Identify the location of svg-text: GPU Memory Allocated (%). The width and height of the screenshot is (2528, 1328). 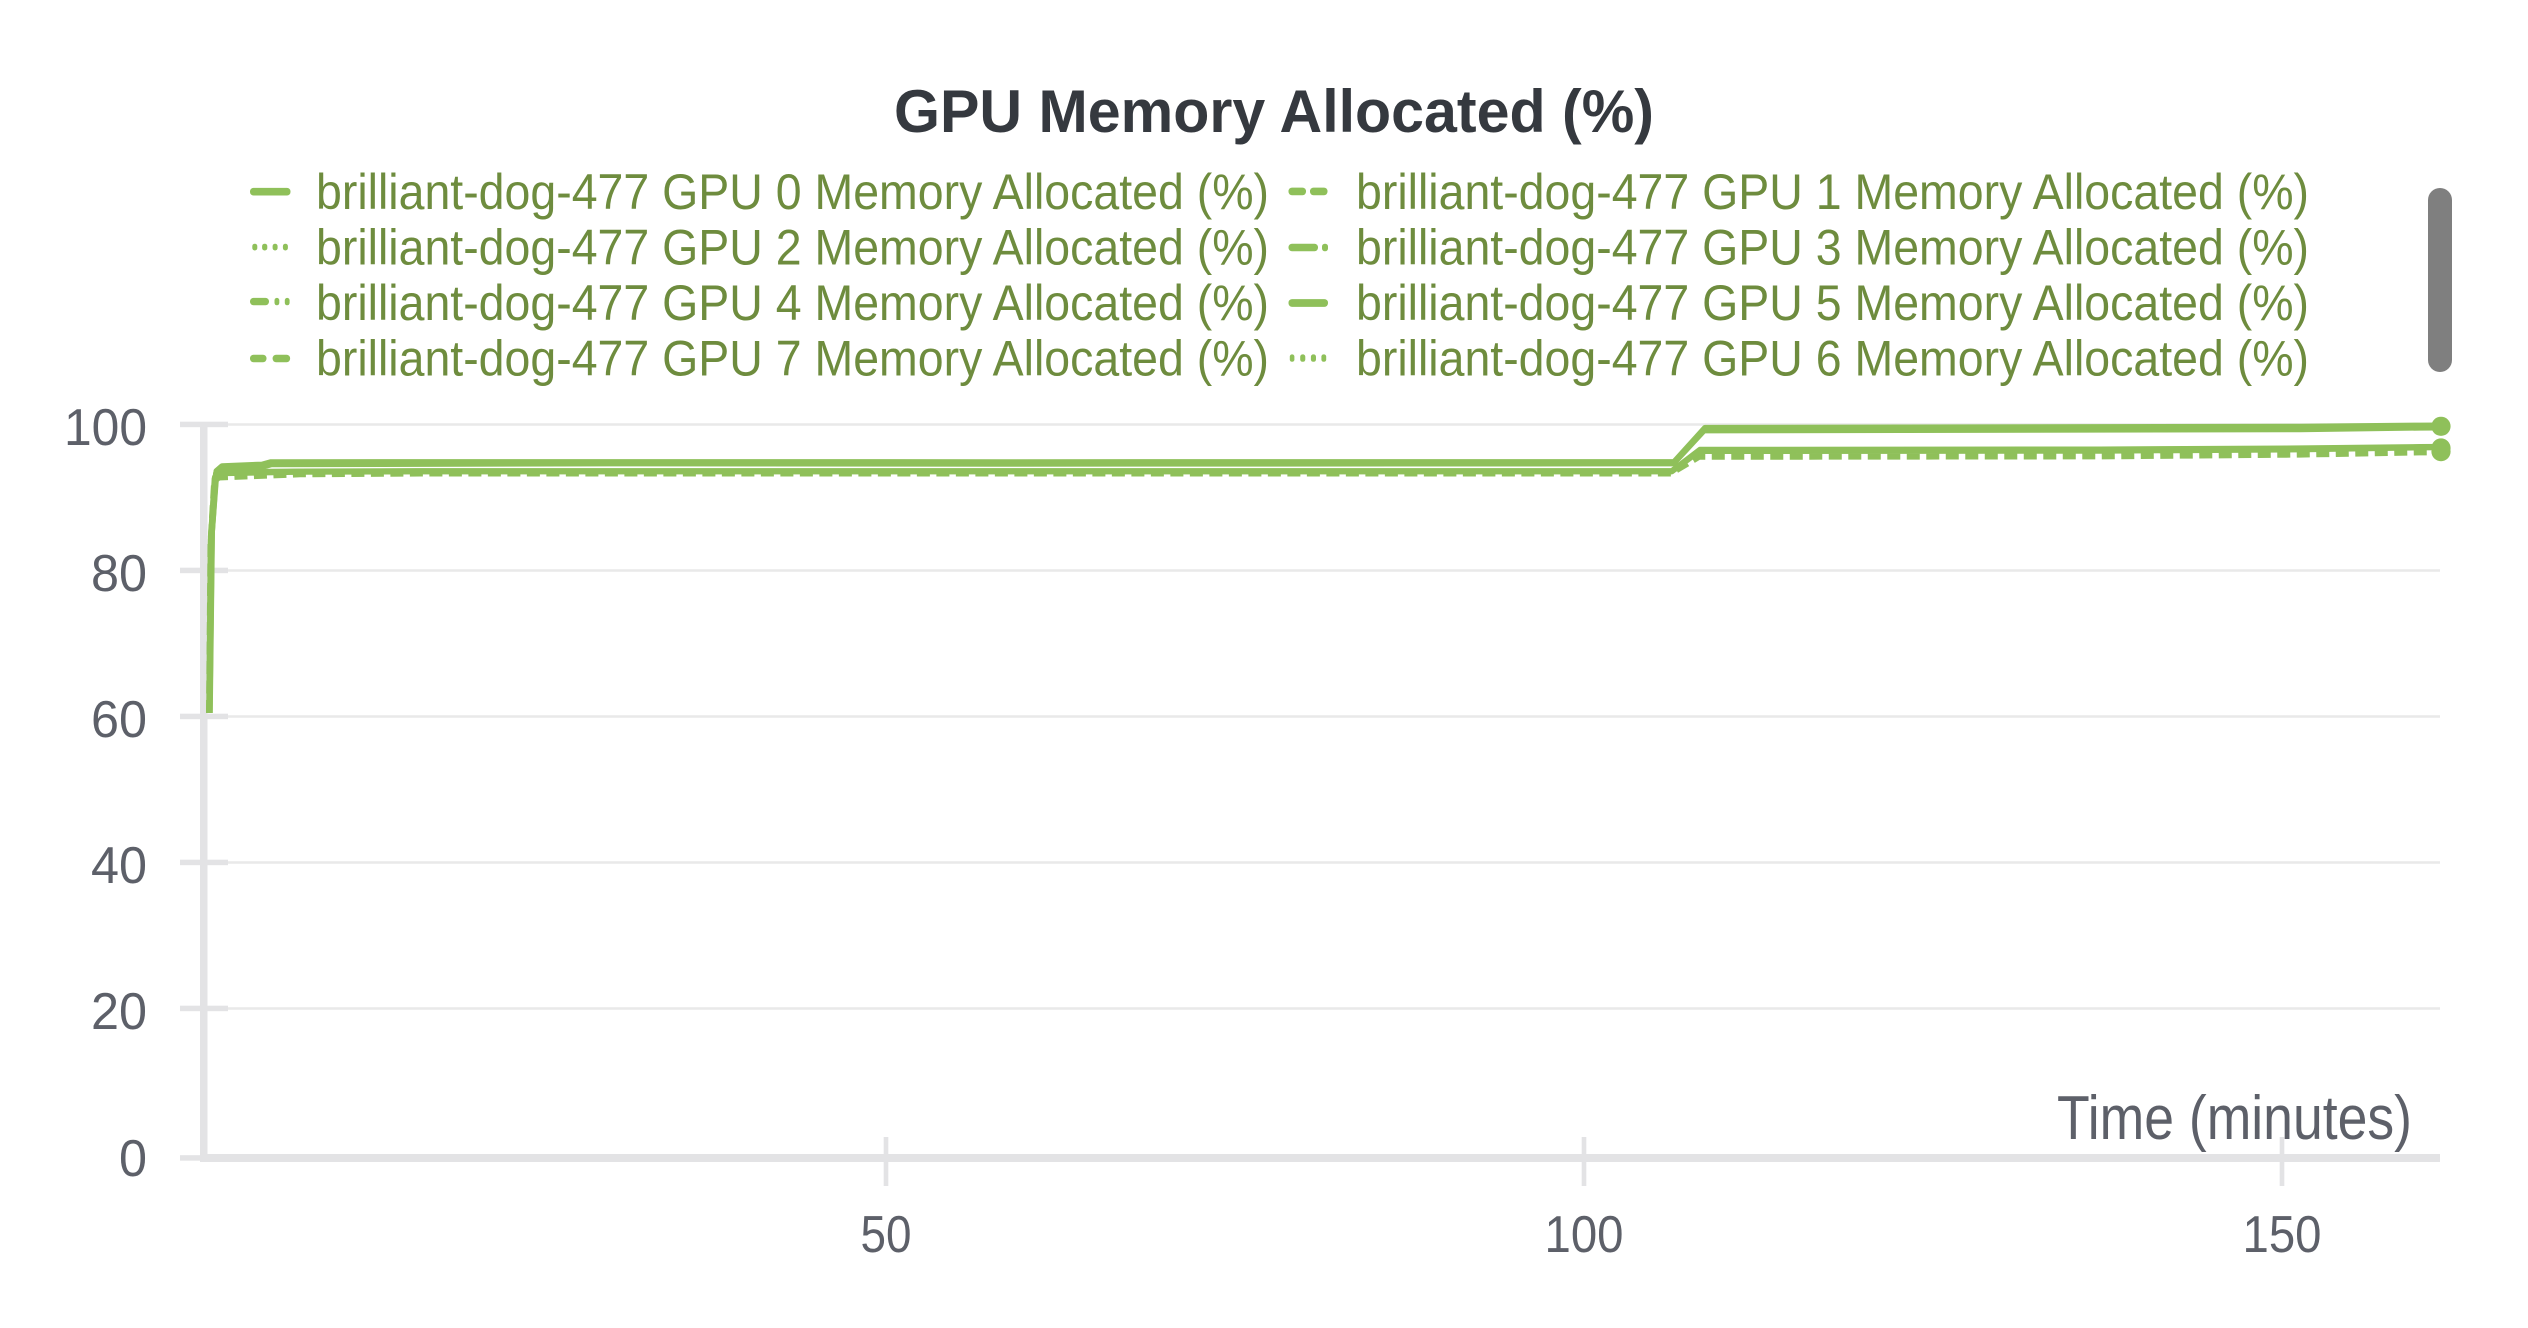
(1274, 111).